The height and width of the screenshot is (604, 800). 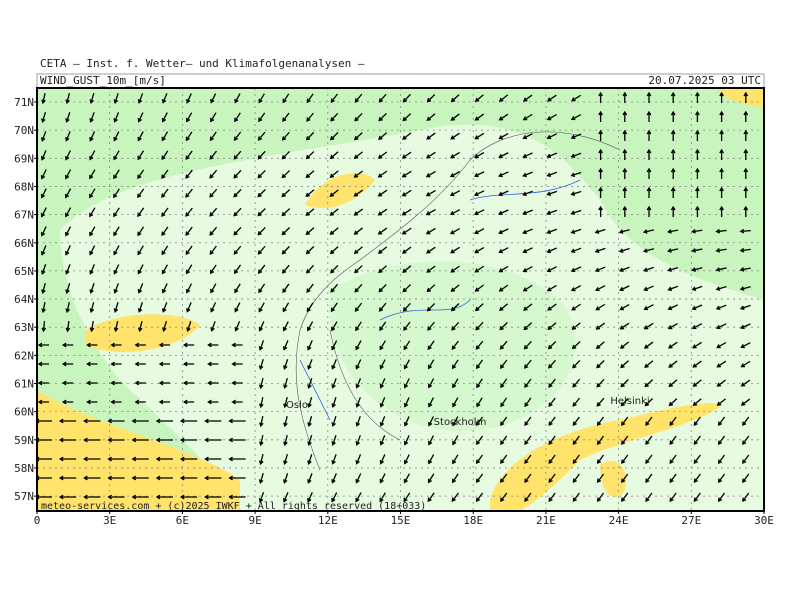 What do you see at coordinates (473, 520) in the screenshot?
I see `lon-label: 18E` at bounding box center [473, 520].